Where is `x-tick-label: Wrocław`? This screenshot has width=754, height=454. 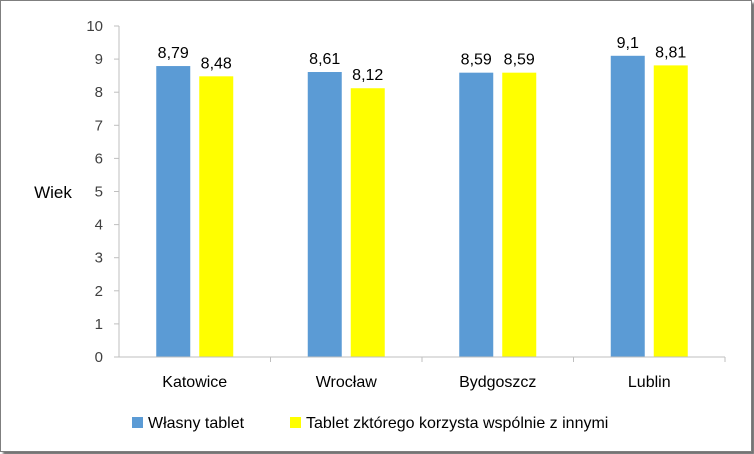
x-tick-label: Wrocław is located at coordinates (346, 382).